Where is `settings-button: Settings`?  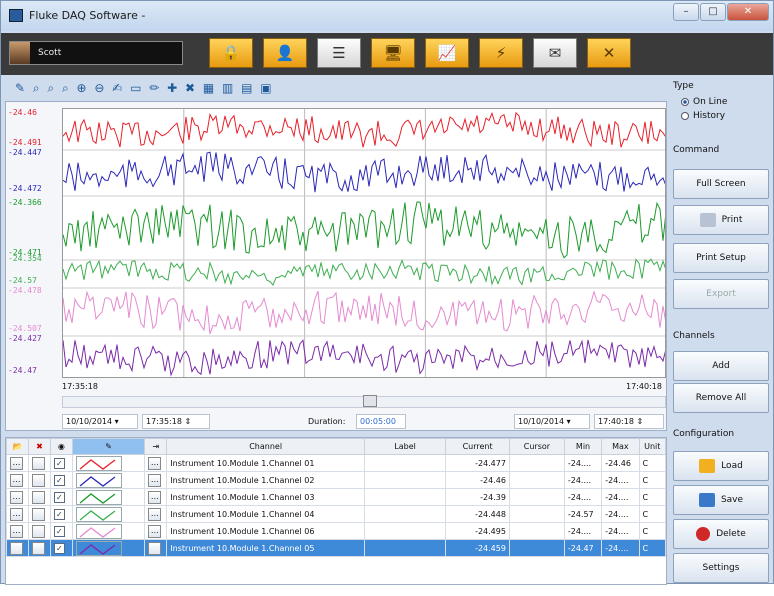
settings-button: Settings is located at coordinates (721, 568).